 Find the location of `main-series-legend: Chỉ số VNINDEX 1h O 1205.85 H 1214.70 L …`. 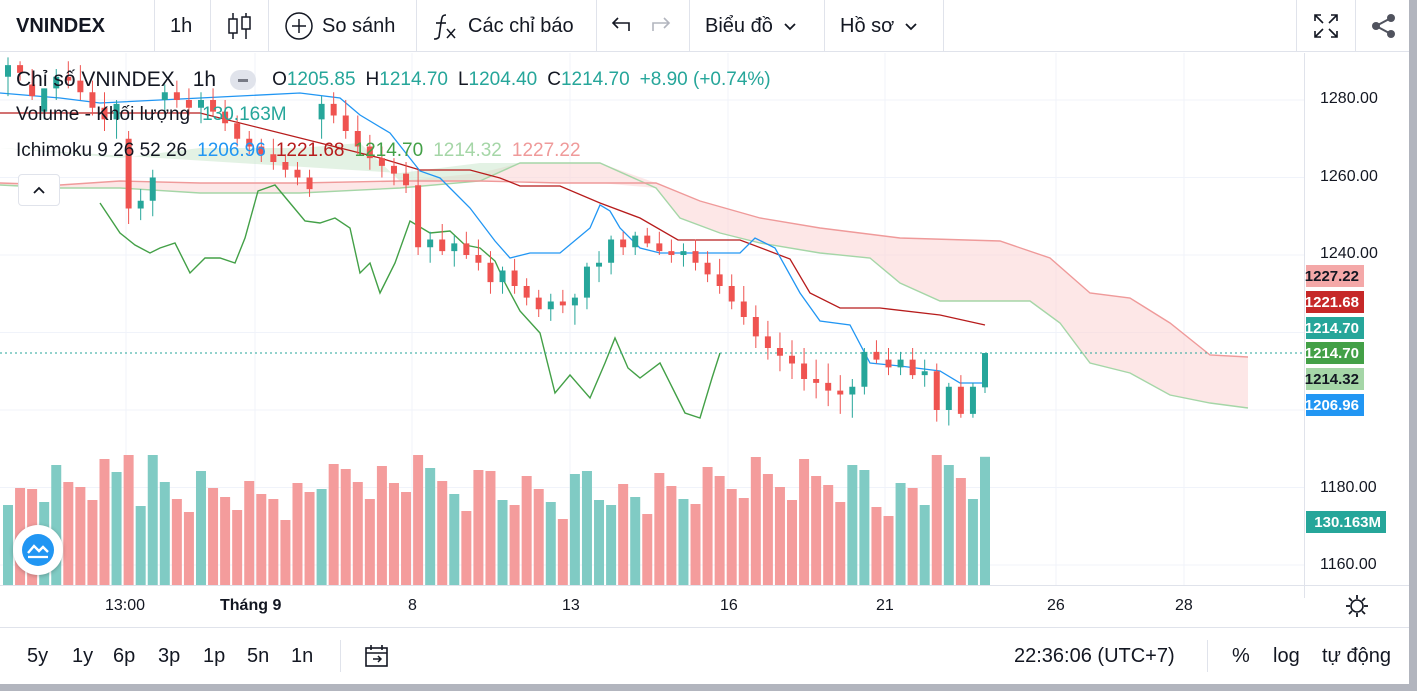

main-series-legend: Chỉ số VNINDEX 1h O 1205.85 H 1214.70 L … is located at coordinates (393, 80).